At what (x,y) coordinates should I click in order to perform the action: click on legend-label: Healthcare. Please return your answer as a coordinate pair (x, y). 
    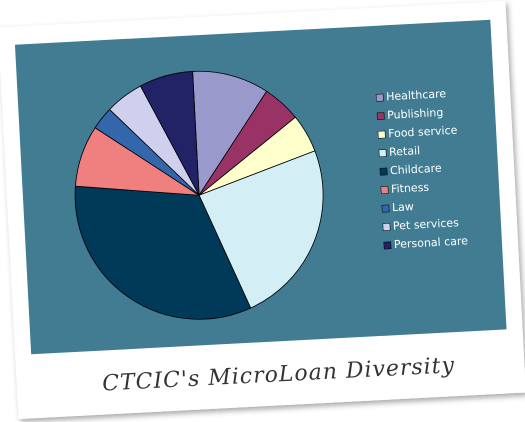
    Looking at the image, I should click on (416, 95).